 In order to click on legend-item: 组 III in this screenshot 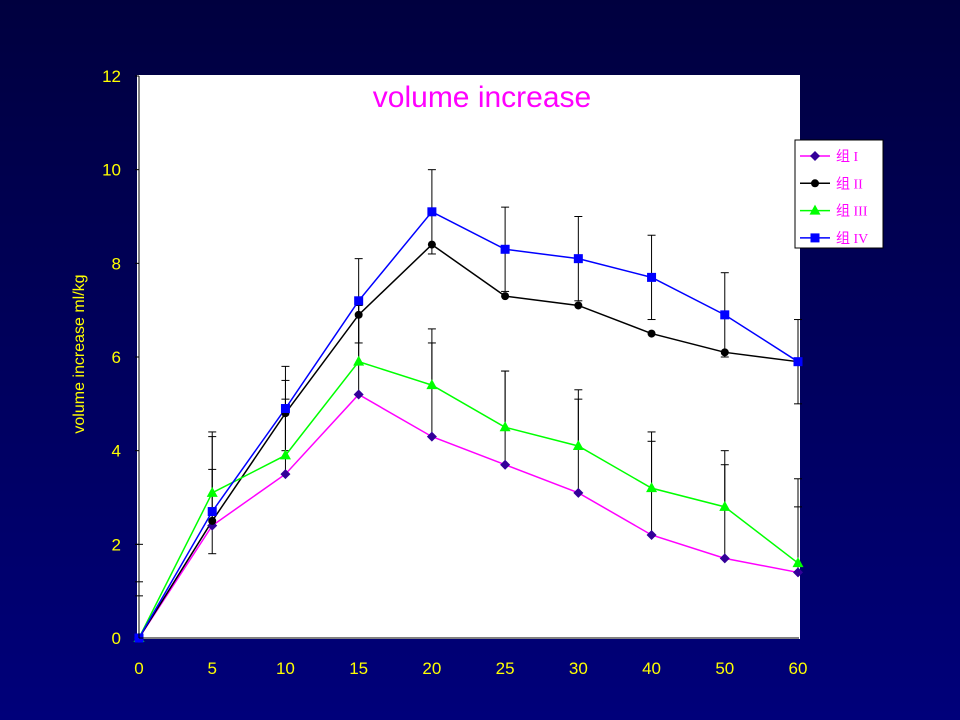, I will do `click(834, 212)`.